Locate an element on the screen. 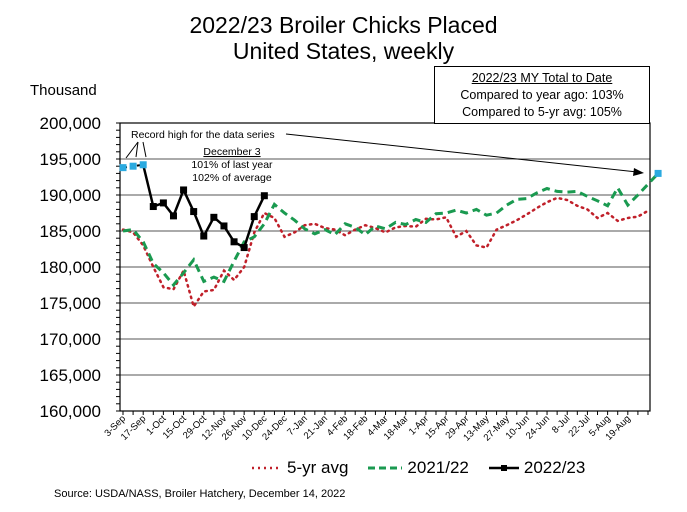  annotation-last-year: 101% of last year is located at coordinates (232, 165).